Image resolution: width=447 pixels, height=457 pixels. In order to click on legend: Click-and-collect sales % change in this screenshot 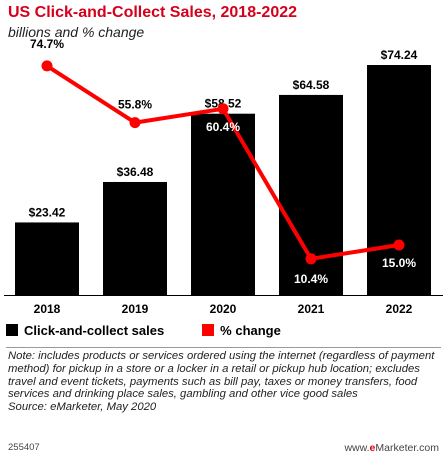, I will do `click(162, 330)`.